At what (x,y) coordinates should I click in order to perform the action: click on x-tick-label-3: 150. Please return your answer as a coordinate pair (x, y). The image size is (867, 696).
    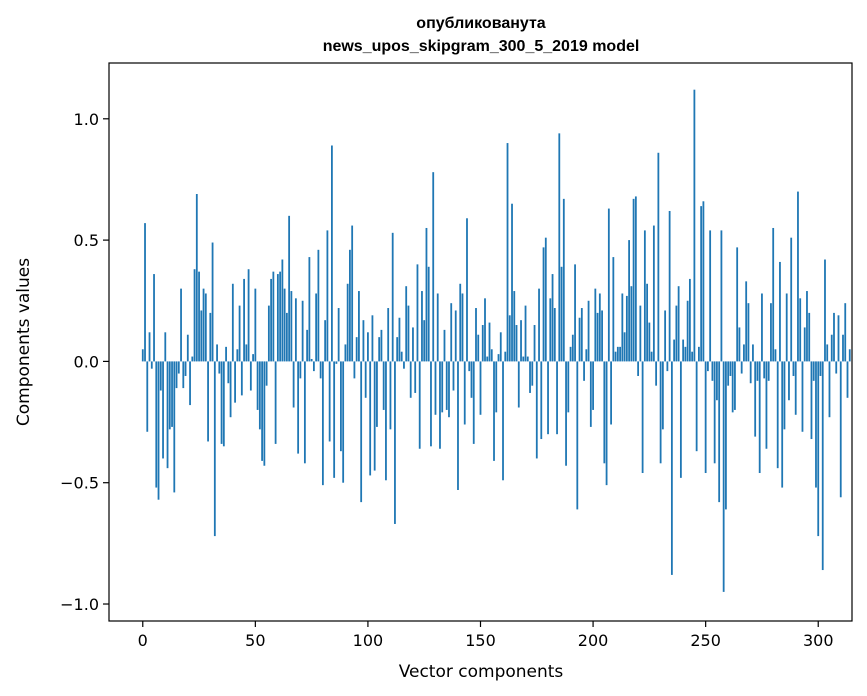
    Looking at the image, I should click on (480, 640).